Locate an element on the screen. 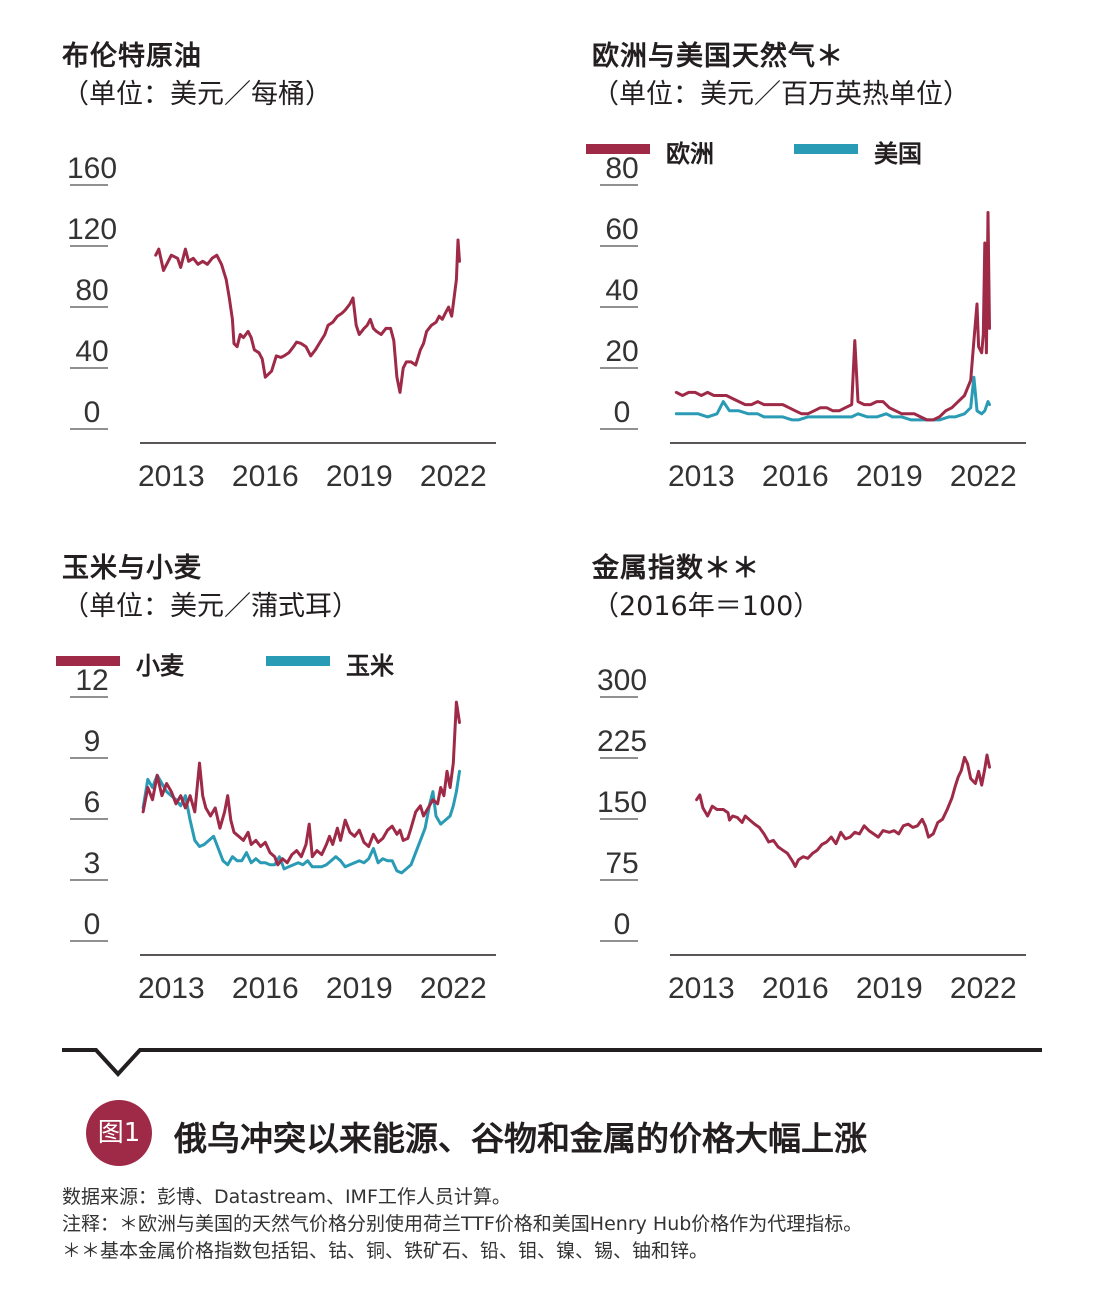 This screenshot has width=1116, height=1306. chart-title: 玉米与小麦 is located at coordinates (132, 568).